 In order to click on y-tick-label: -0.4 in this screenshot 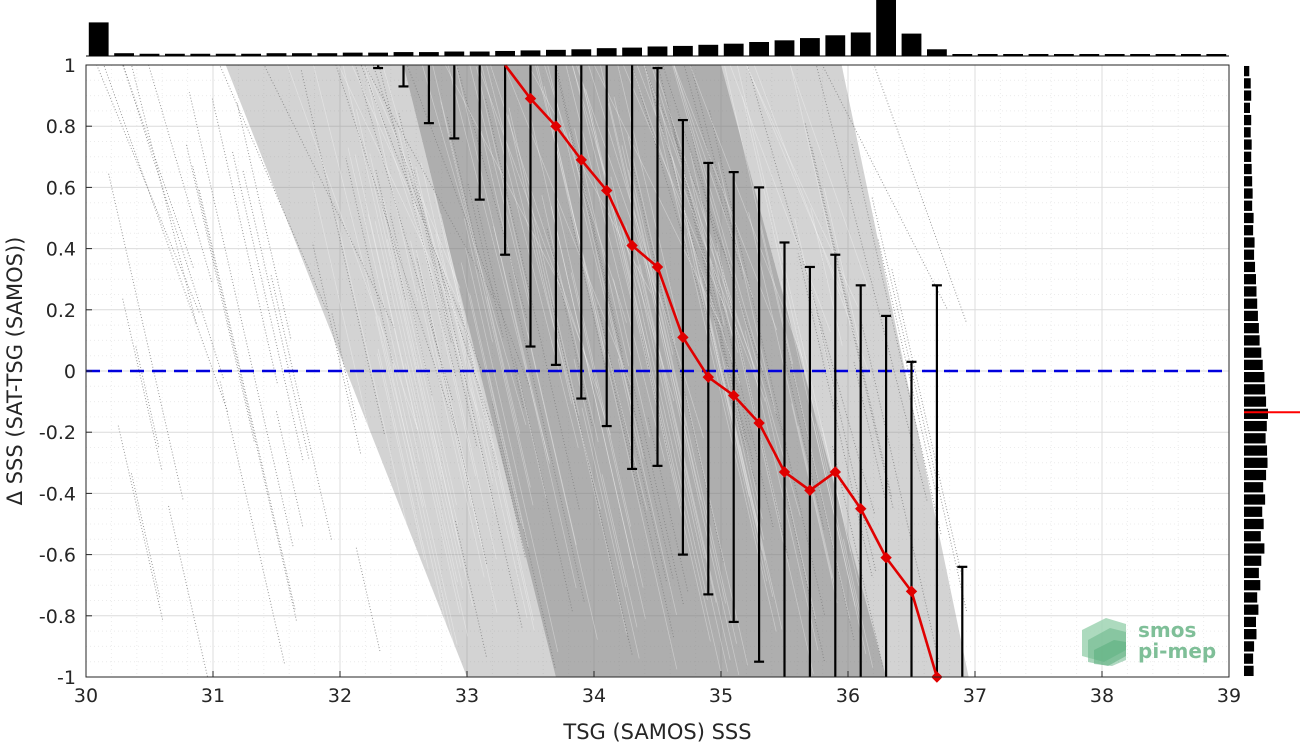, I will do `click(57, 494)`.